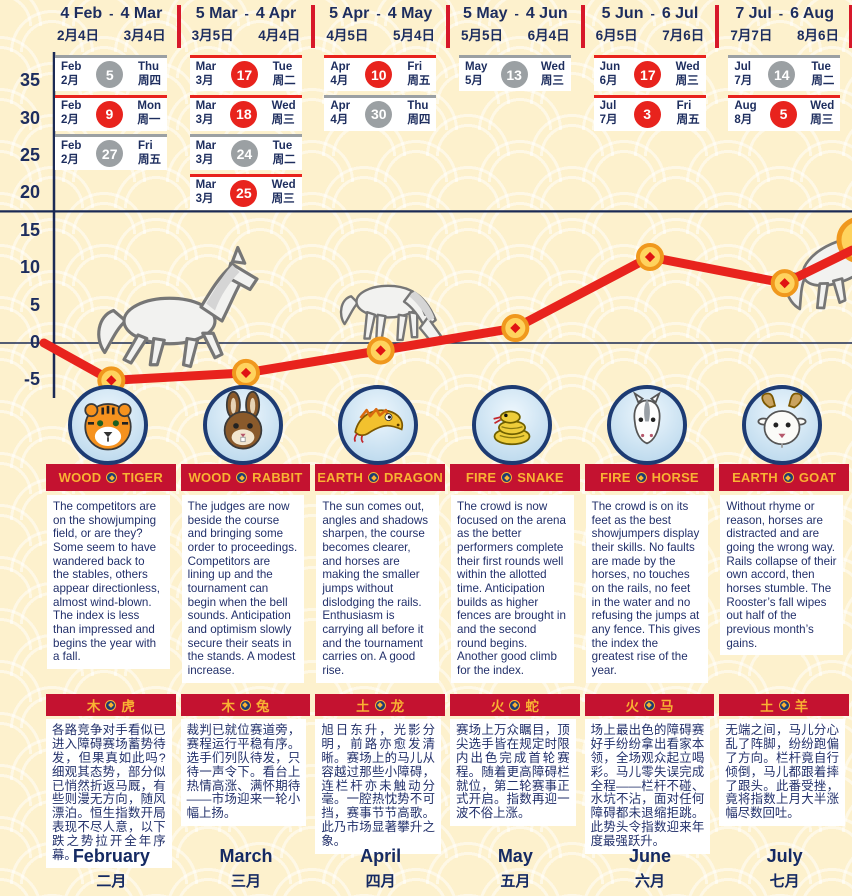 This screenshot has height=896, width=852. Describe the element at coordinates (110, 74) in the screenshot. I see `day-circle: 5` at that location.